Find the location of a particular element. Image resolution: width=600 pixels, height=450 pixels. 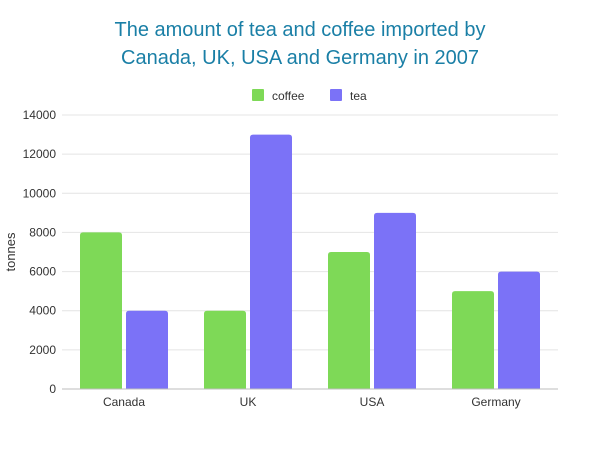

y-axis-label: tonnes is located at coordinates (10, 252).